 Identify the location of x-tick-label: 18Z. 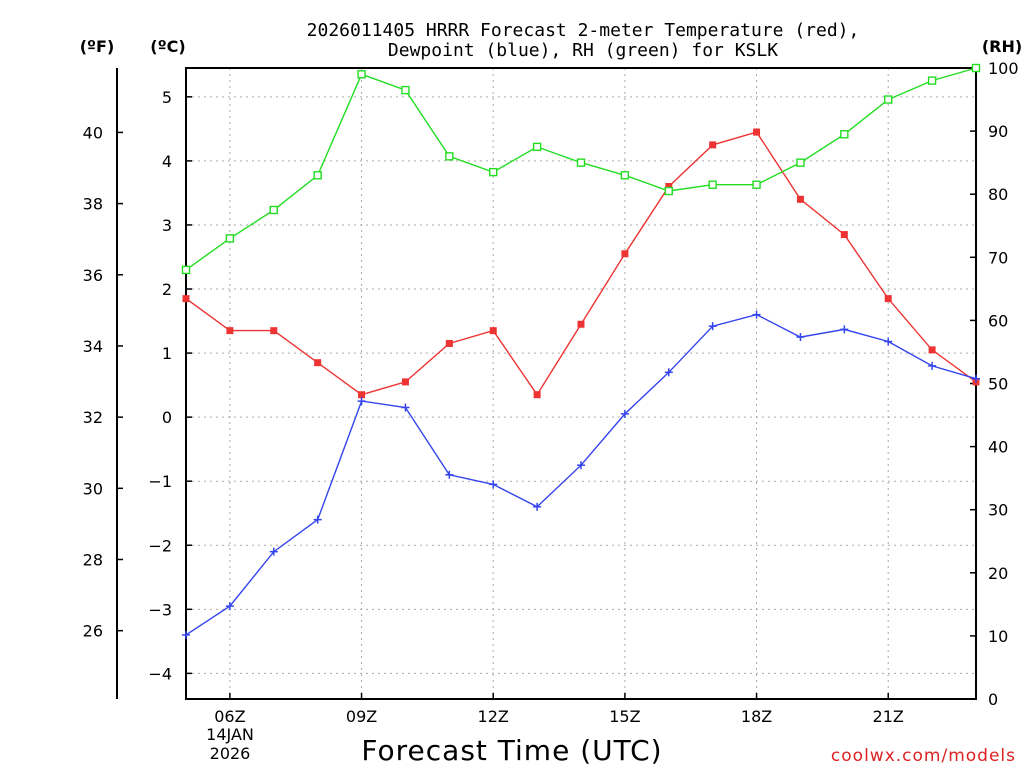
(756, 716).